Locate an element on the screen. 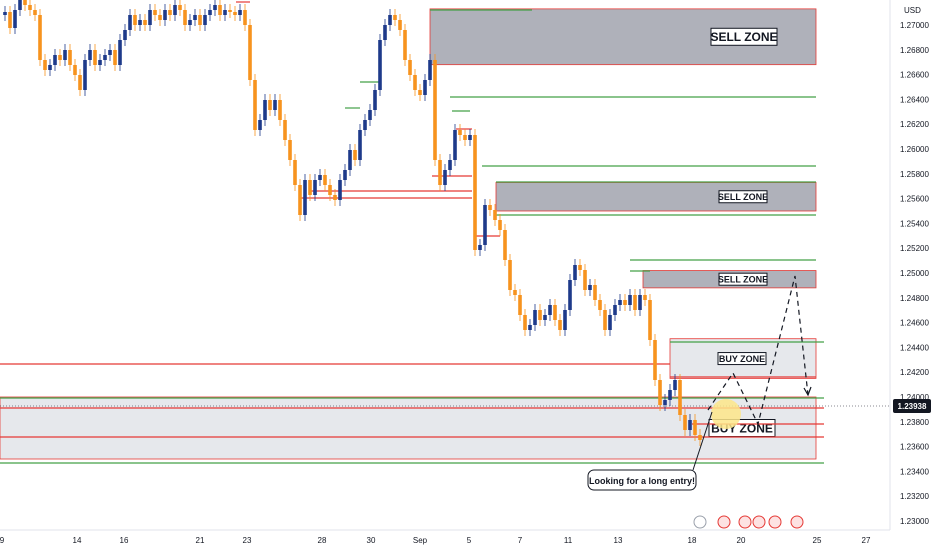 The height and width of the screenshot is (550, 932). y-tick-label: 1.25400 is located at coordinates (914, 223).